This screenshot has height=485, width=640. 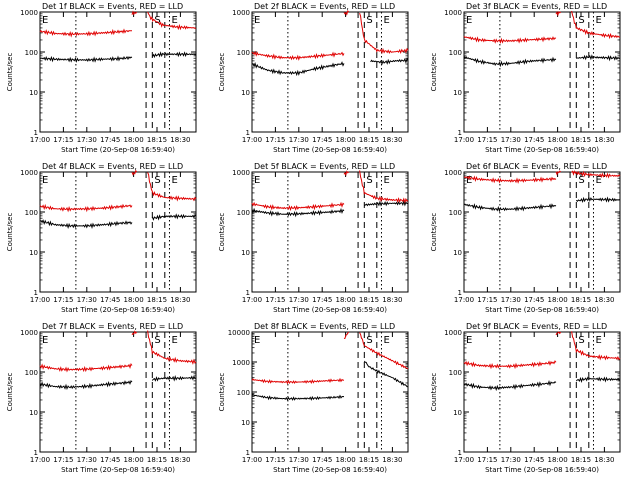 What do you see at coordinates (322, 300) in the screenshot?
I see `chart-5-xtick-label-3: 17:45` at bounding box center [322, 300].